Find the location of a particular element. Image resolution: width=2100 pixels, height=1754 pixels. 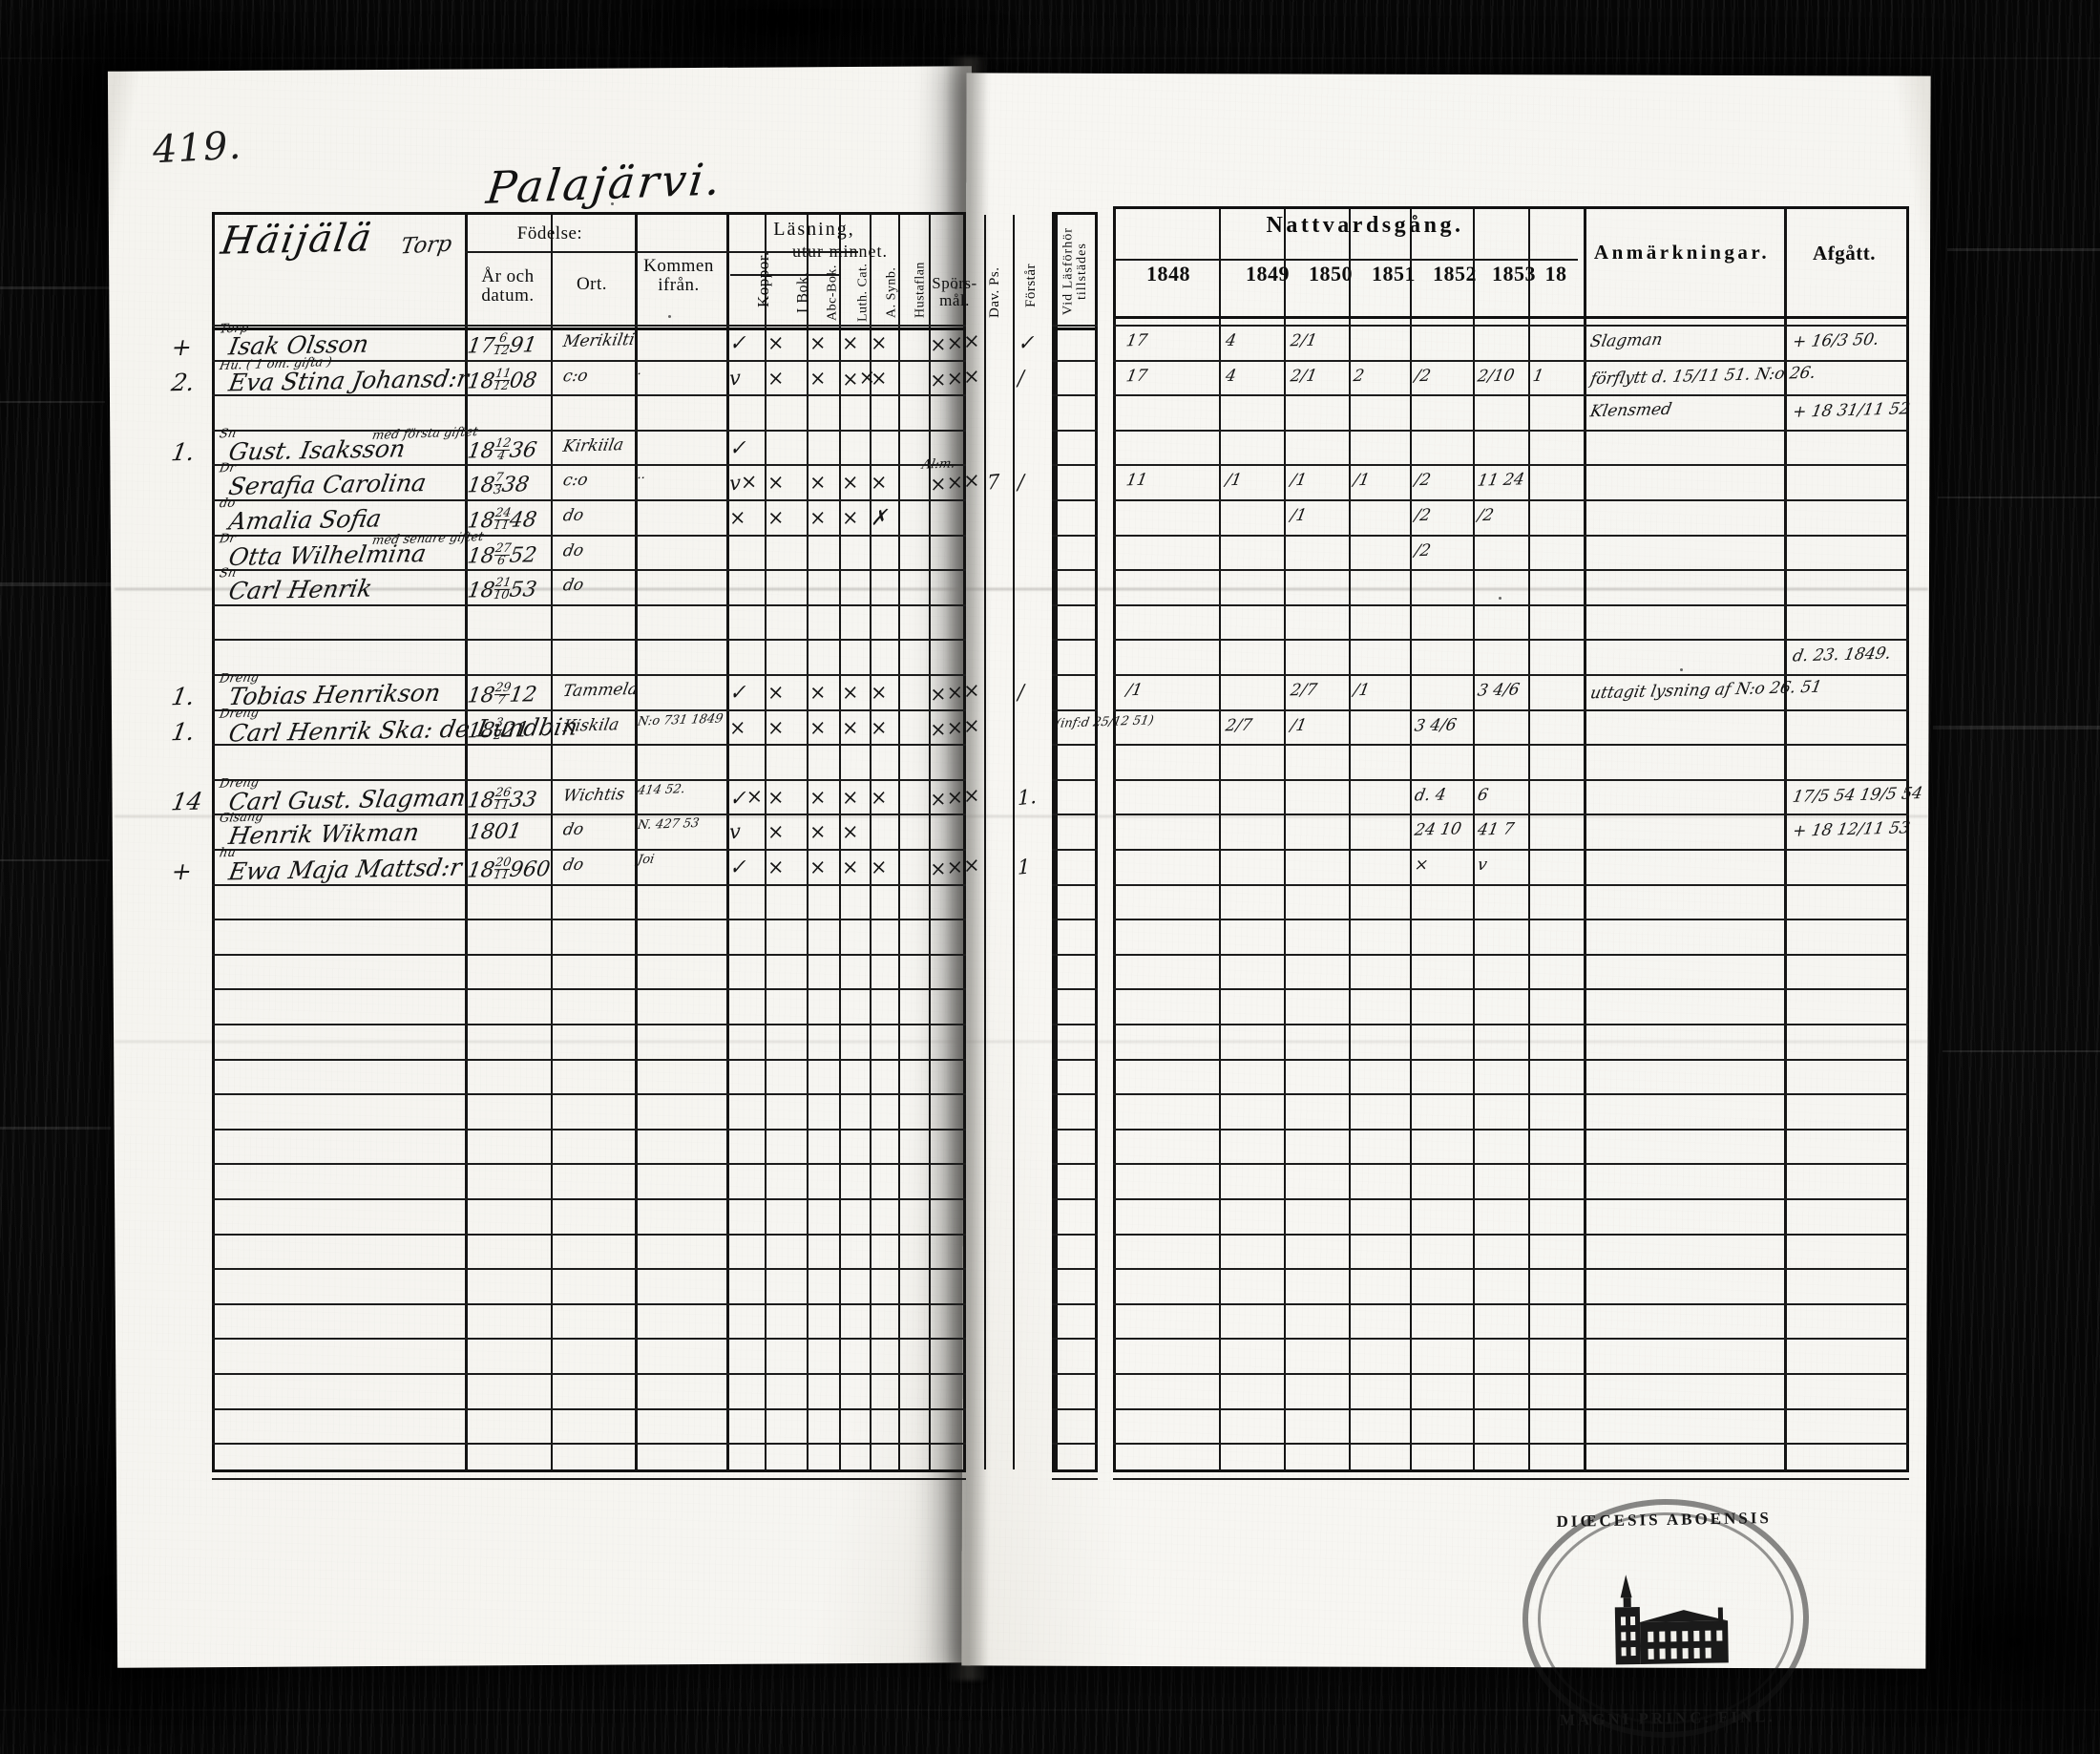

row-departed: + 18 31/11 52 is located at coordinates (1852, 410).